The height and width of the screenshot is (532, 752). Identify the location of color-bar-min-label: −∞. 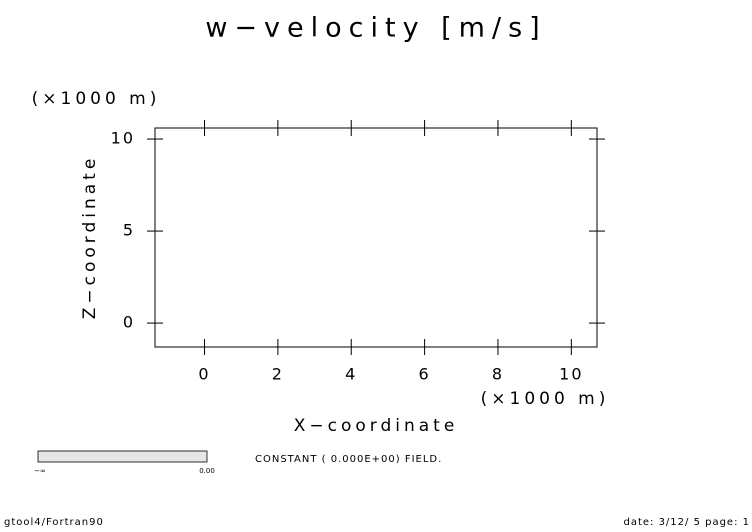
(40, 471).